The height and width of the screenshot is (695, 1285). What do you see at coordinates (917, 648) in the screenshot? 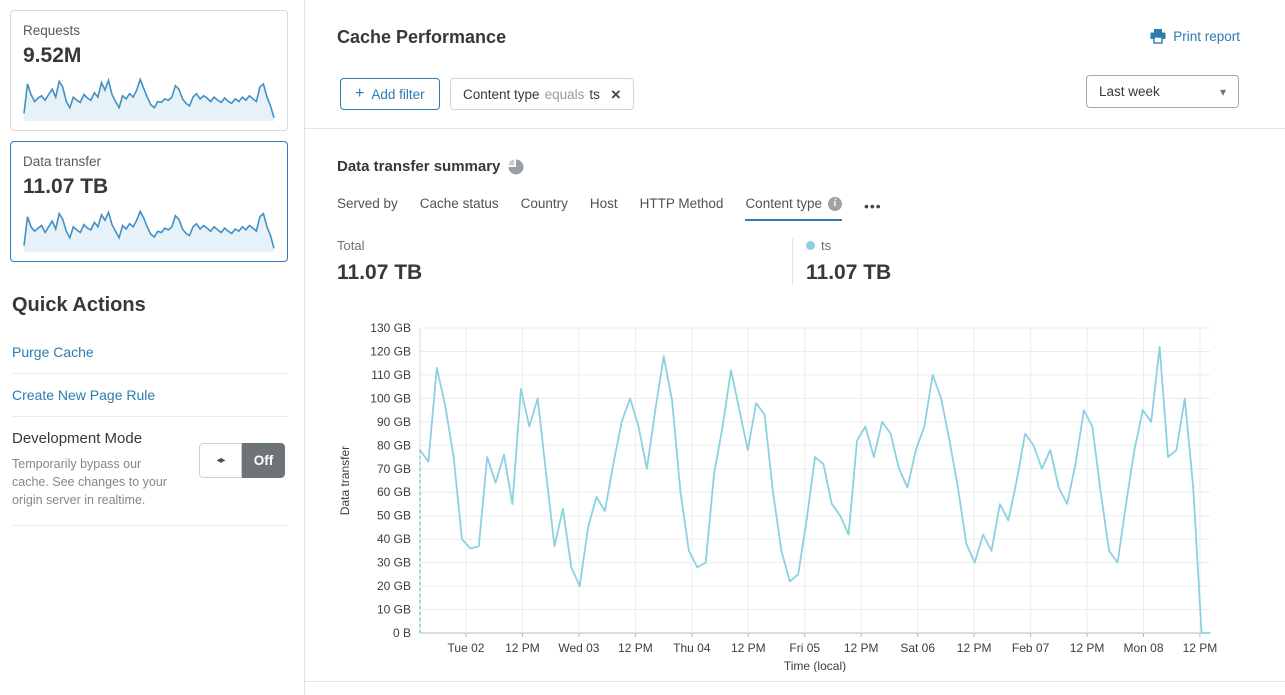
I see `svg-text: Sat 06` at bounding box center [917, 648].